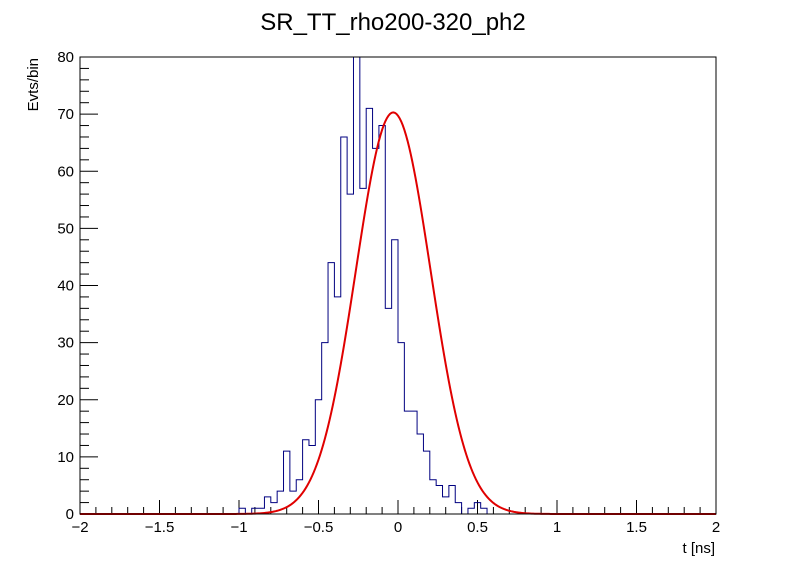  Describe the element at coordinates (395, 518) in the screenshot. I see `x-axis-ticks: −2 −1.5 −1 −0.5 0 0.5 1 1.5 2` at that location.